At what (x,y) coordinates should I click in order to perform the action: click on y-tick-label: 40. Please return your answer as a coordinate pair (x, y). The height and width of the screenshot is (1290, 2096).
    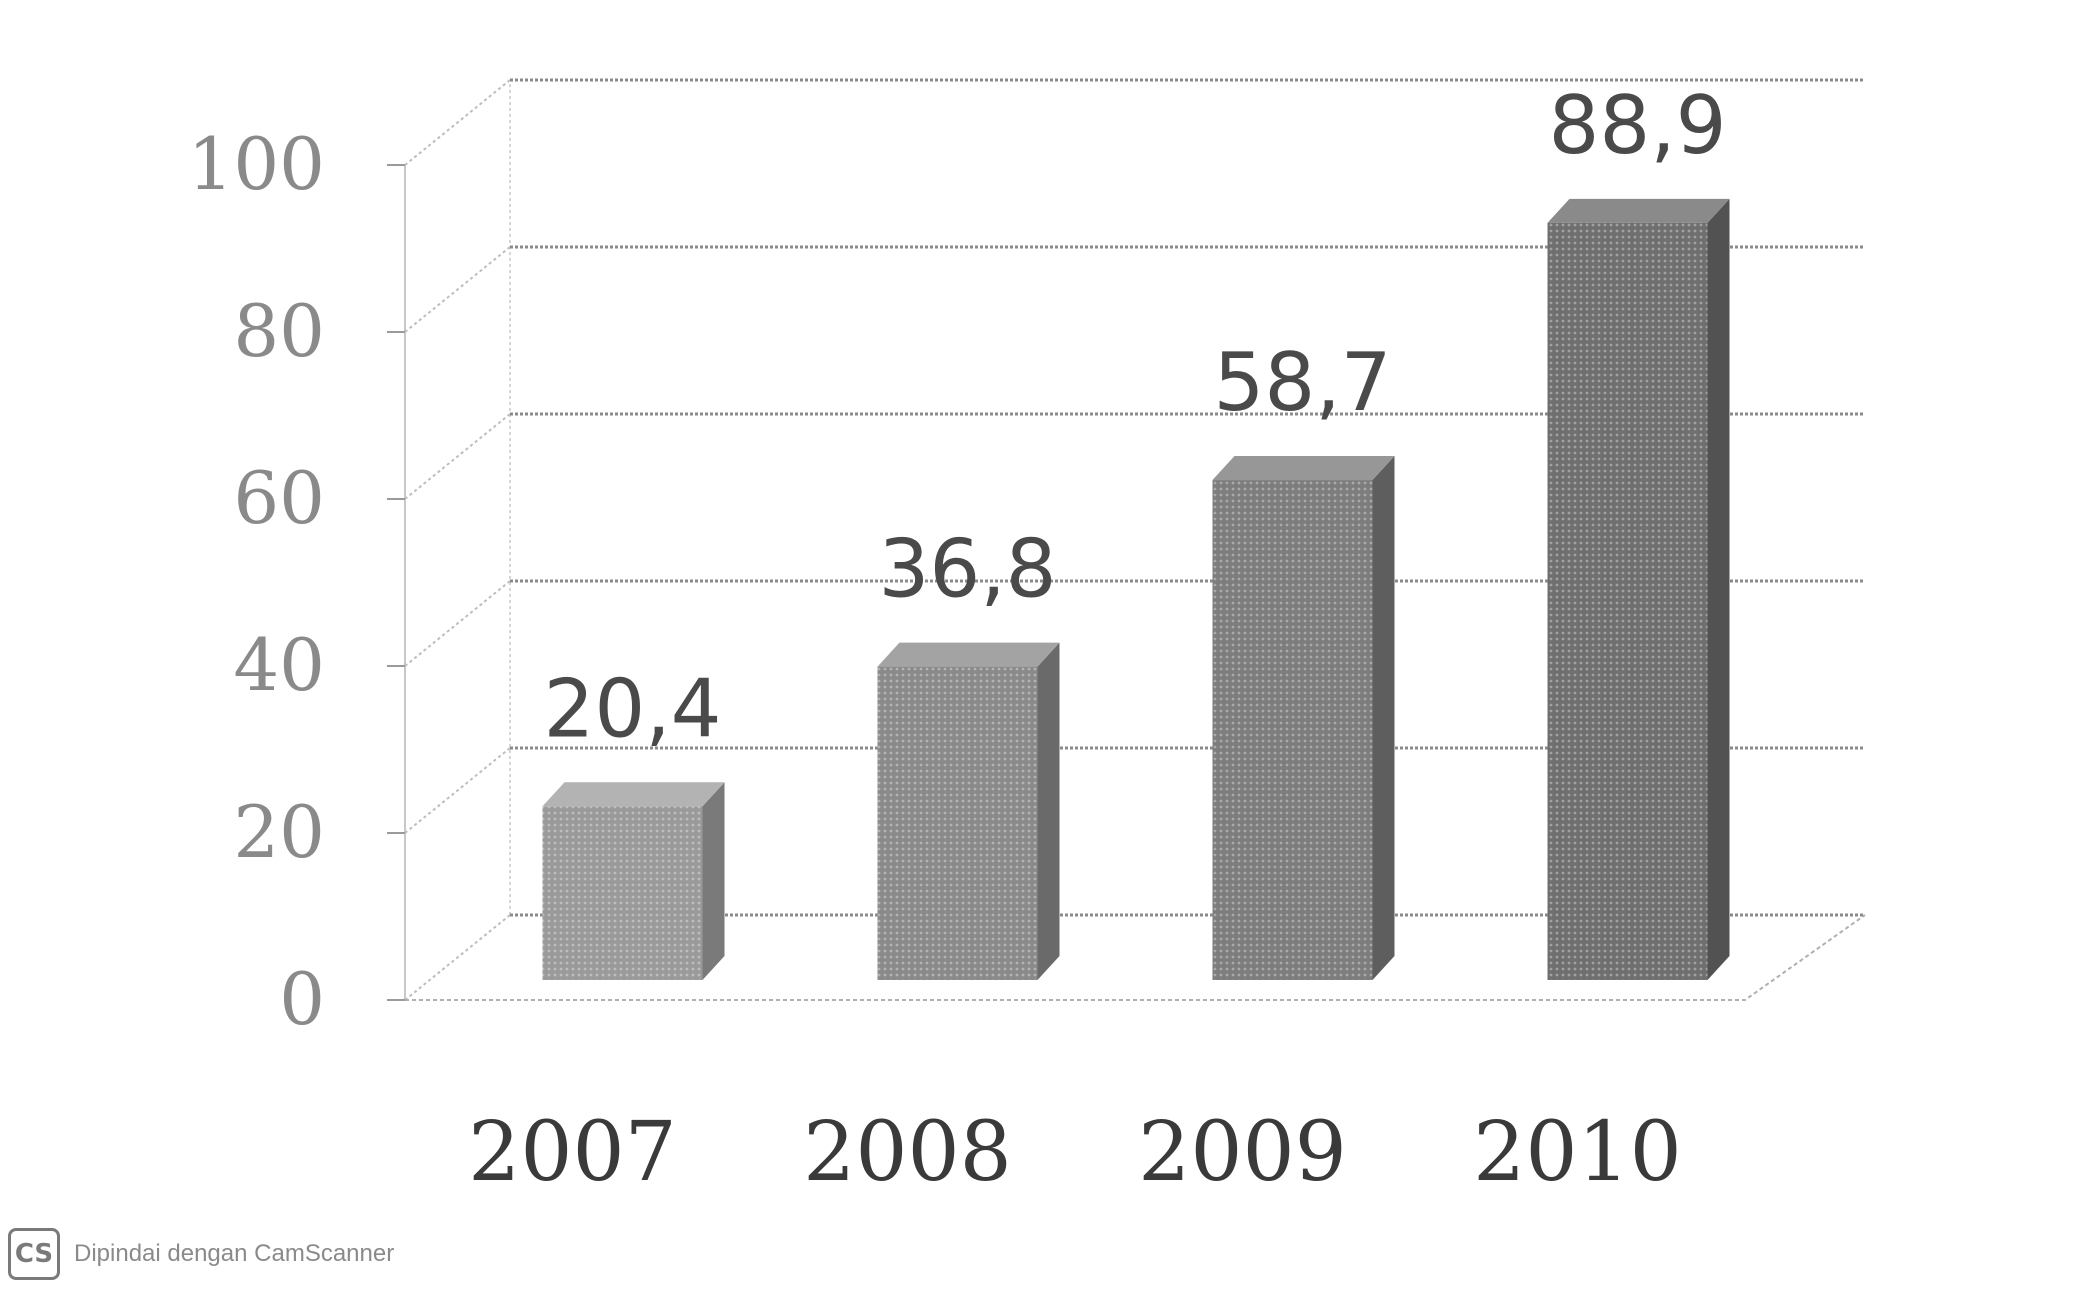
    Looking at the image, I should click on (279, 665).